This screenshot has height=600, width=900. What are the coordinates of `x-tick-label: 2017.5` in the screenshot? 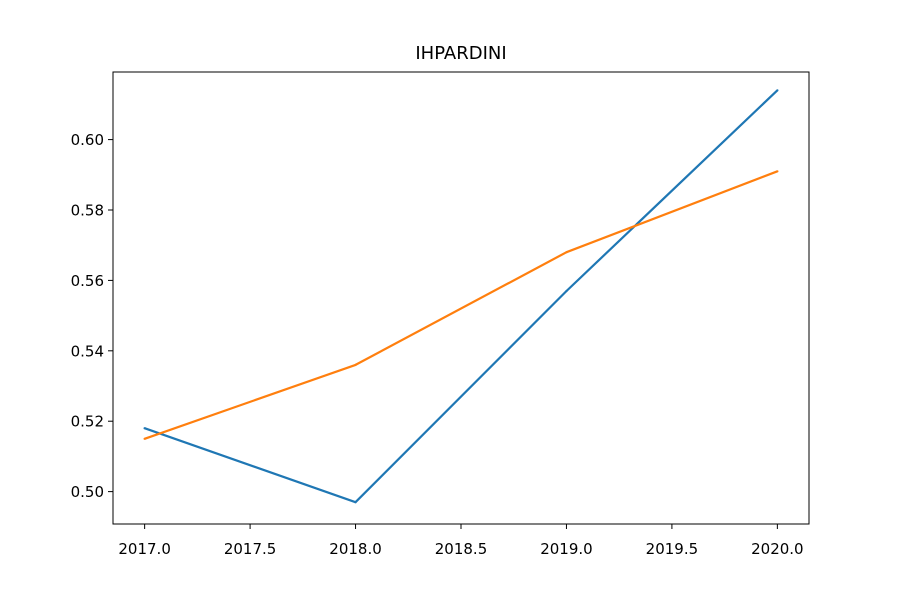 It's located at (250, 549).